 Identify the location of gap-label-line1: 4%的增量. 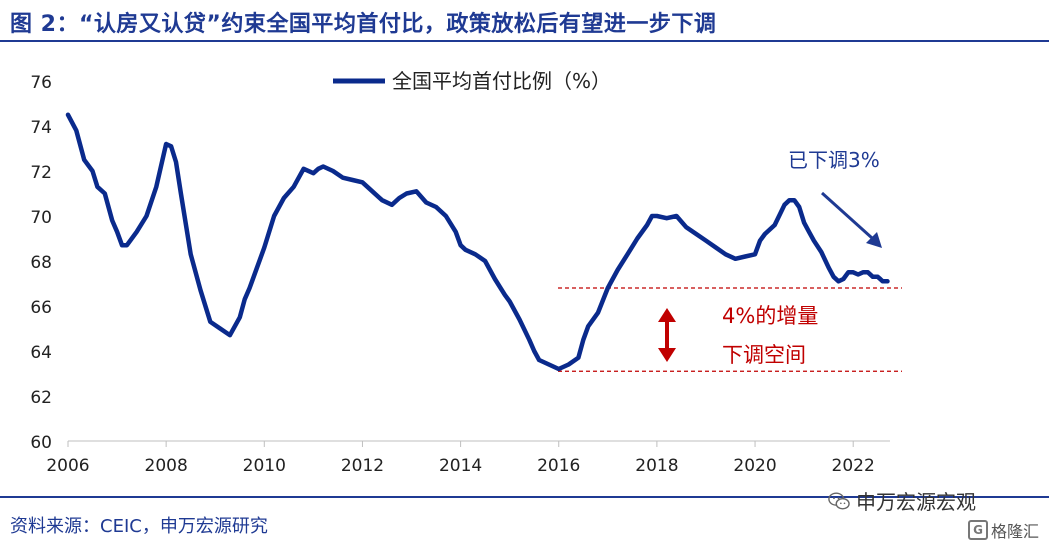
(770, 316).